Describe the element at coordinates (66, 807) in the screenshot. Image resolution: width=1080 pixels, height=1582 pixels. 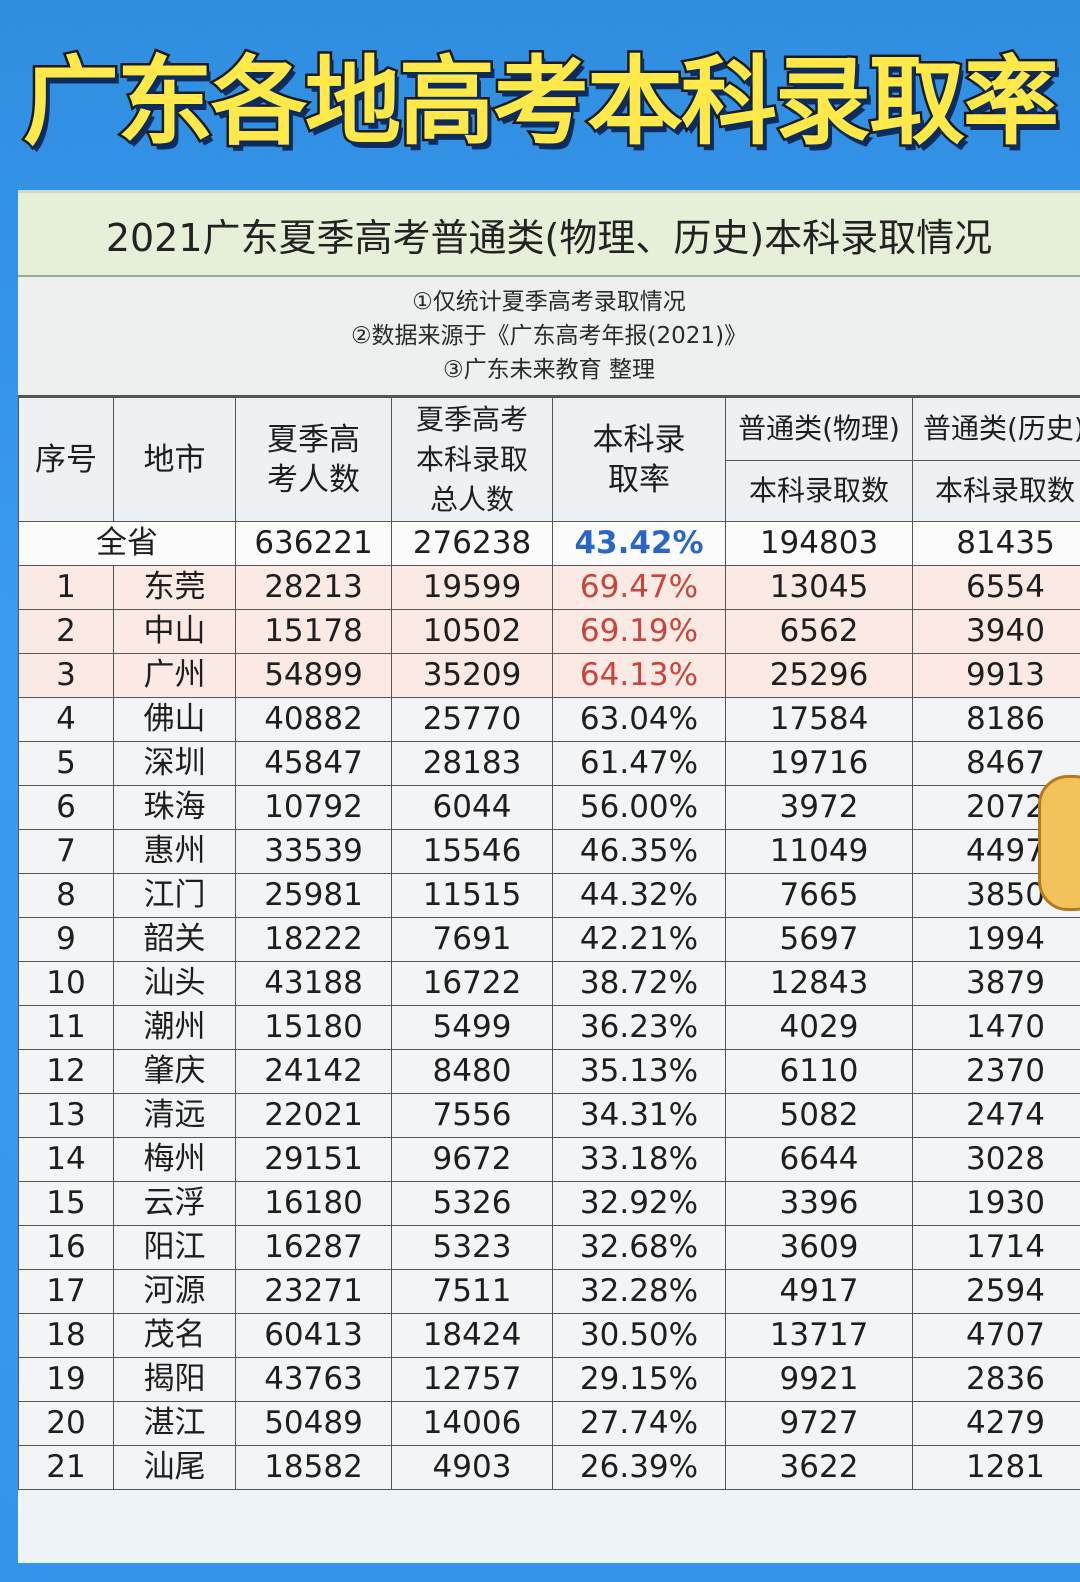
I see `cell-seq: 6` at that location.